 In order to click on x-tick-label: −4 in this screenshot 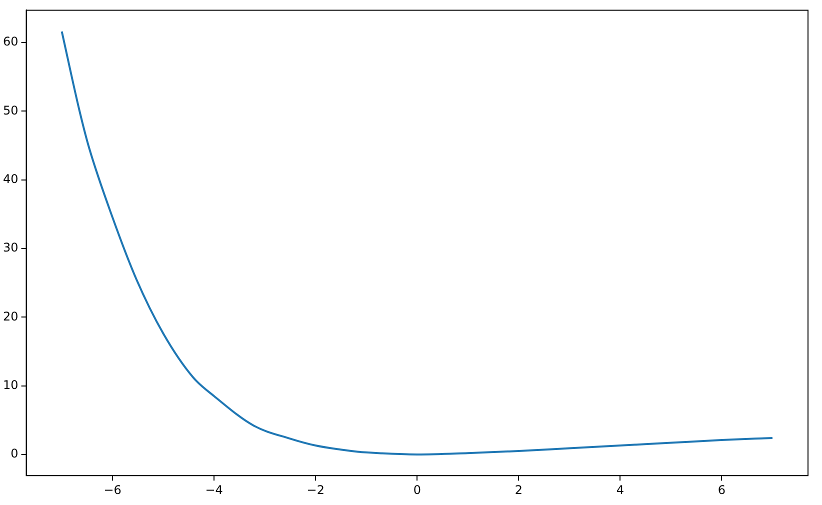, I will do `click(214, 489)`.